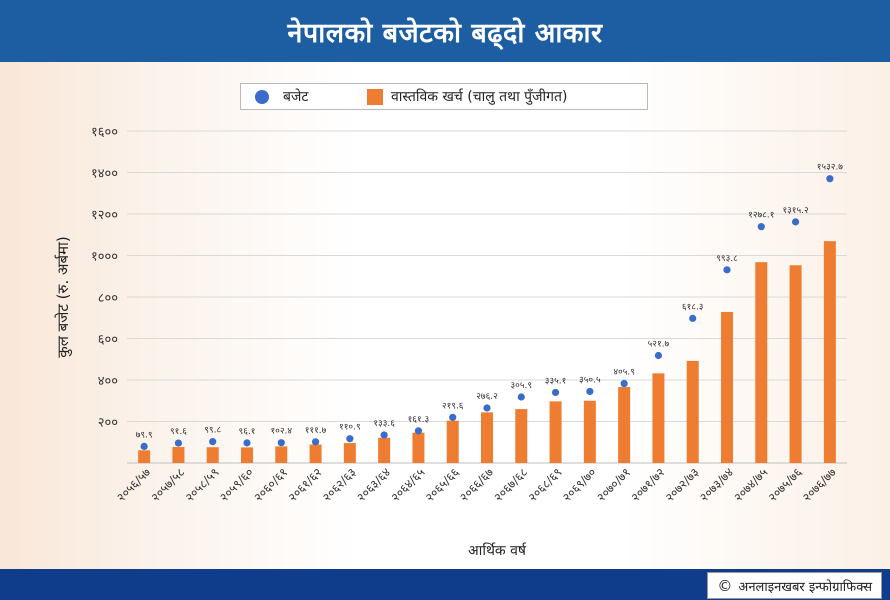  Describe the element at coordinates (725, 585) in the screenshot. I see `copyright-icon: ©` at that location.